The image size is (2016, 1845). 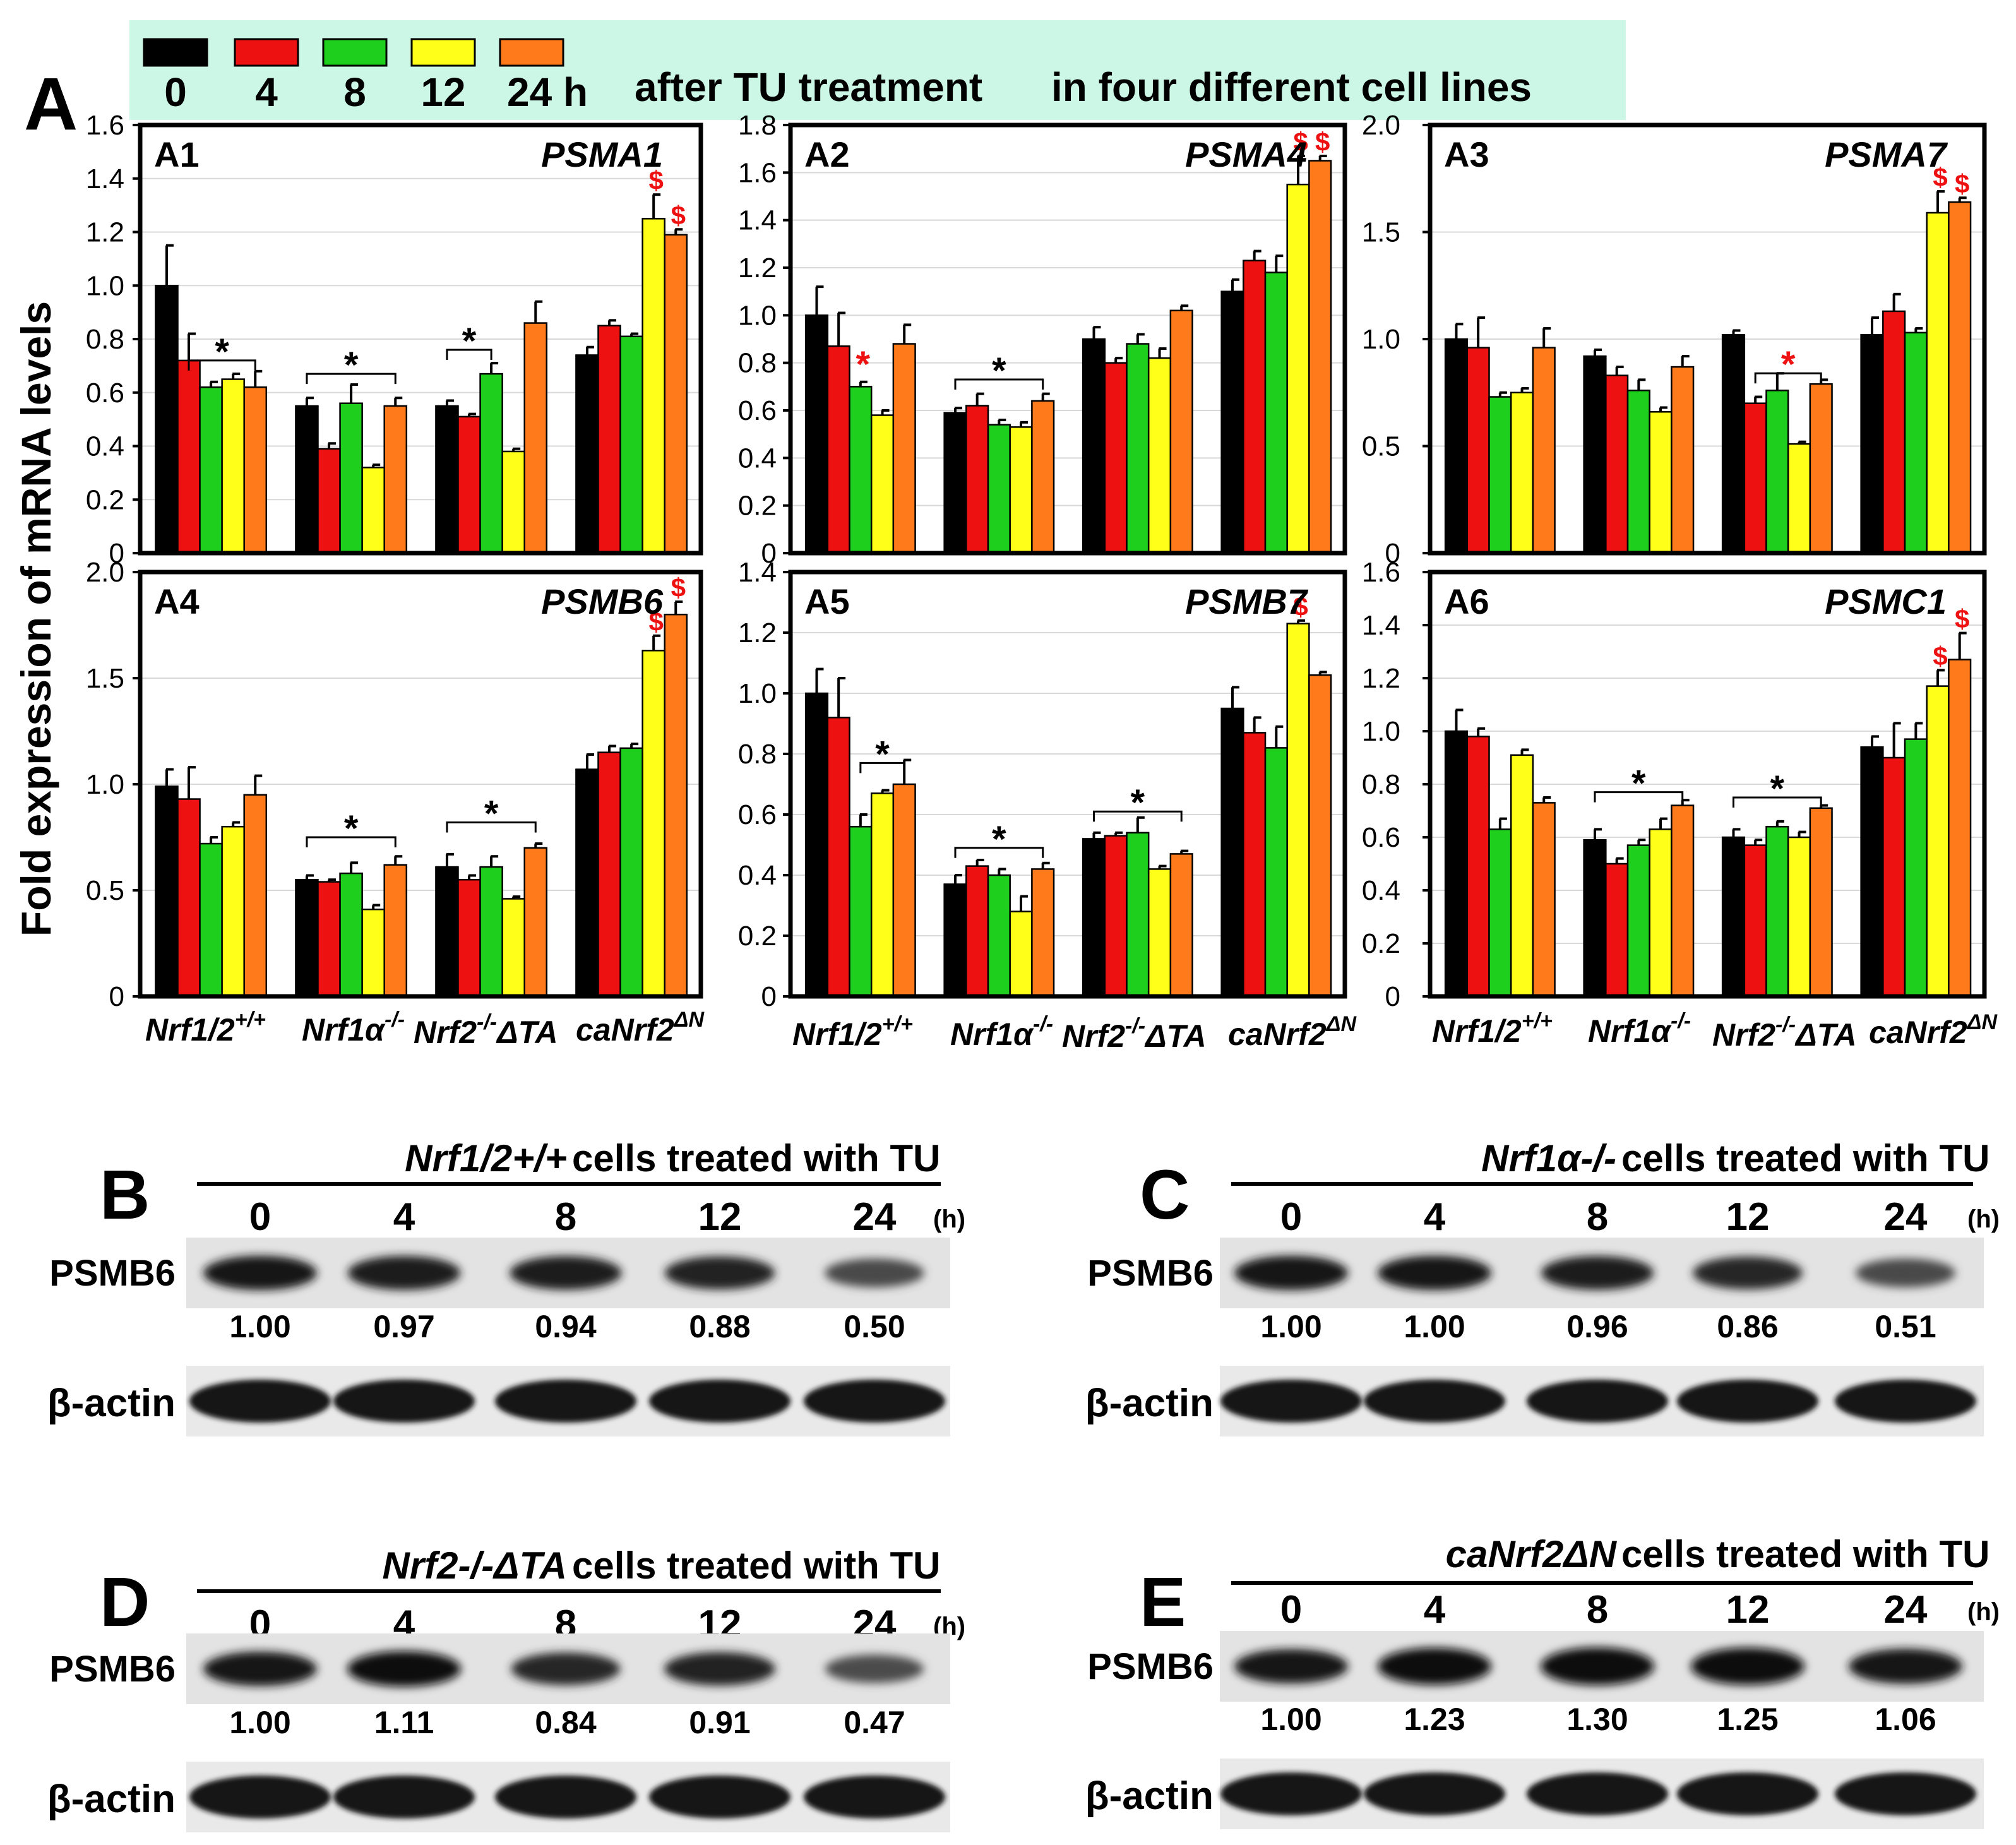 What do you see at coordinates (344, 1030) in the screenshot?
I see `category-label-part: Nrf1α` at bounding box center [344, 1030].